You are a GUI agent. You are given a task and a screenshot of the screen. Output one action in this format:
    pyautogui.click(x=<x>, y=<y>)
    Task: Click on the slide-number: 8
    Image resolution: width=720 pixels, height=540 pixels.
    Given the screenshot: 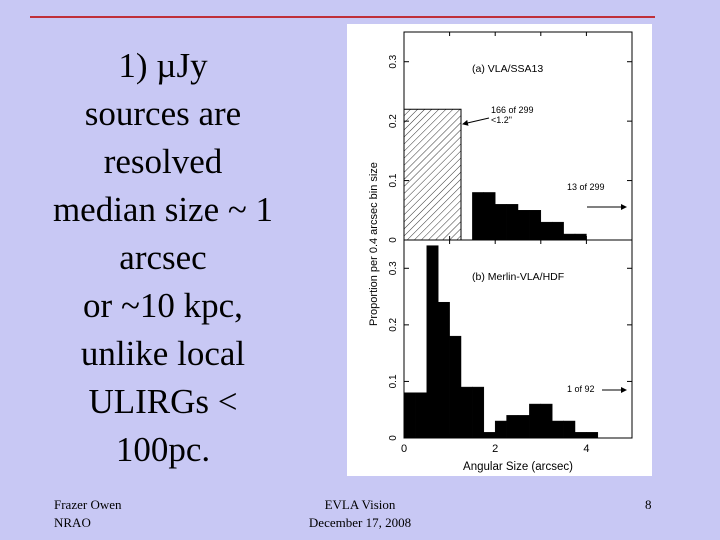 What is the action you would take?
    pyautogui.click(x=648, y=504)
    